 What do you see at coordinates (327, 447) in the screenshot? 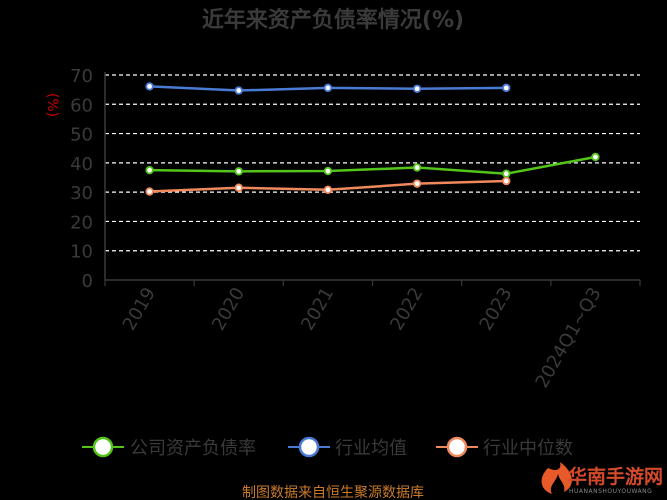
I see `legend: 公司资产负债率 行业均值 行业中位数` at bounding box center [327, 447].